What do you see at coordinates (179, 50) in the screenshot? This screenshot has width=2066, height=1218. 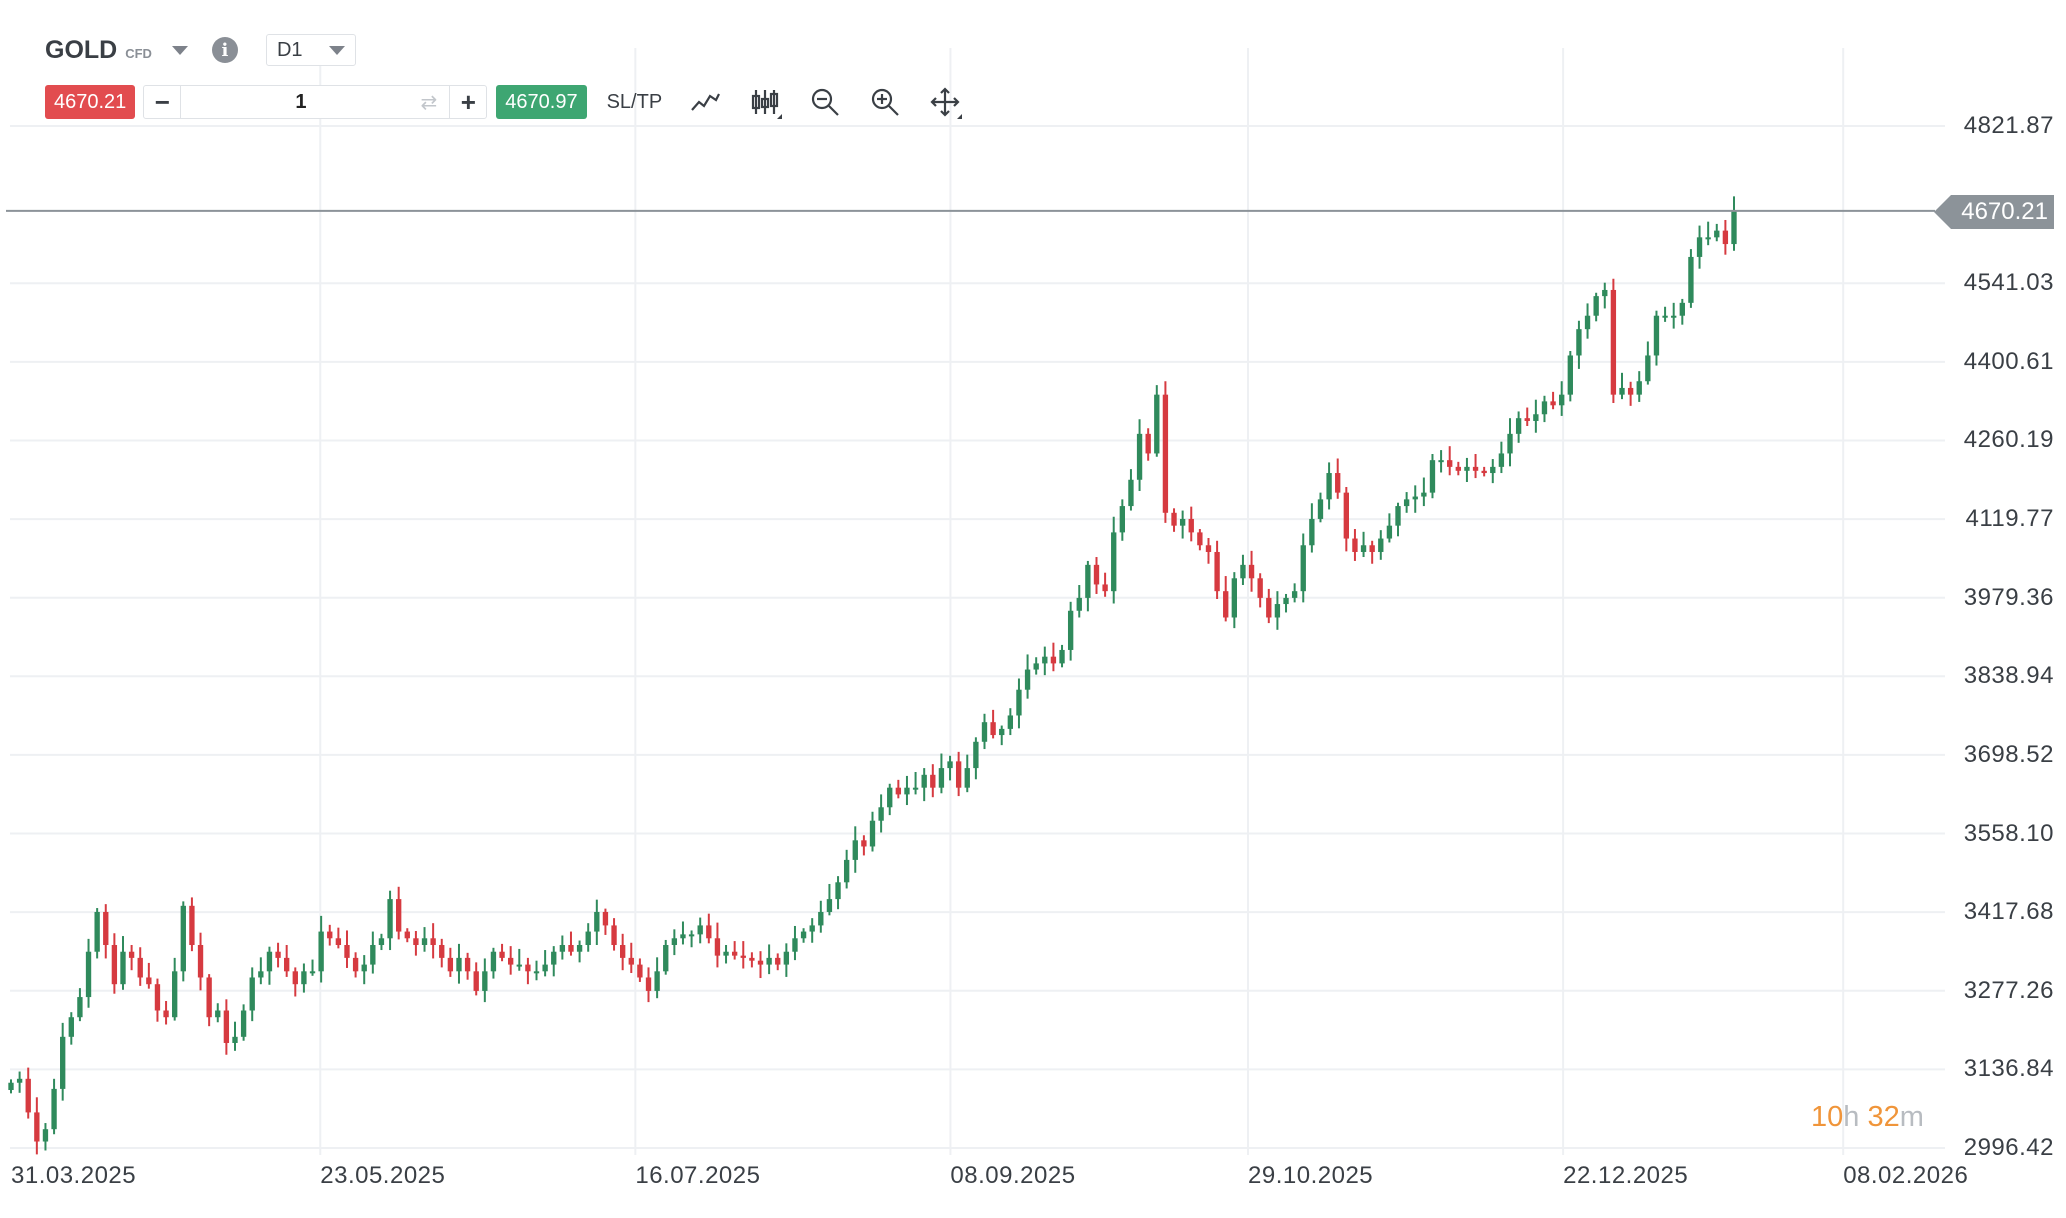 I see `symbol-dropdown-icon` at bounding box center [179, 50].